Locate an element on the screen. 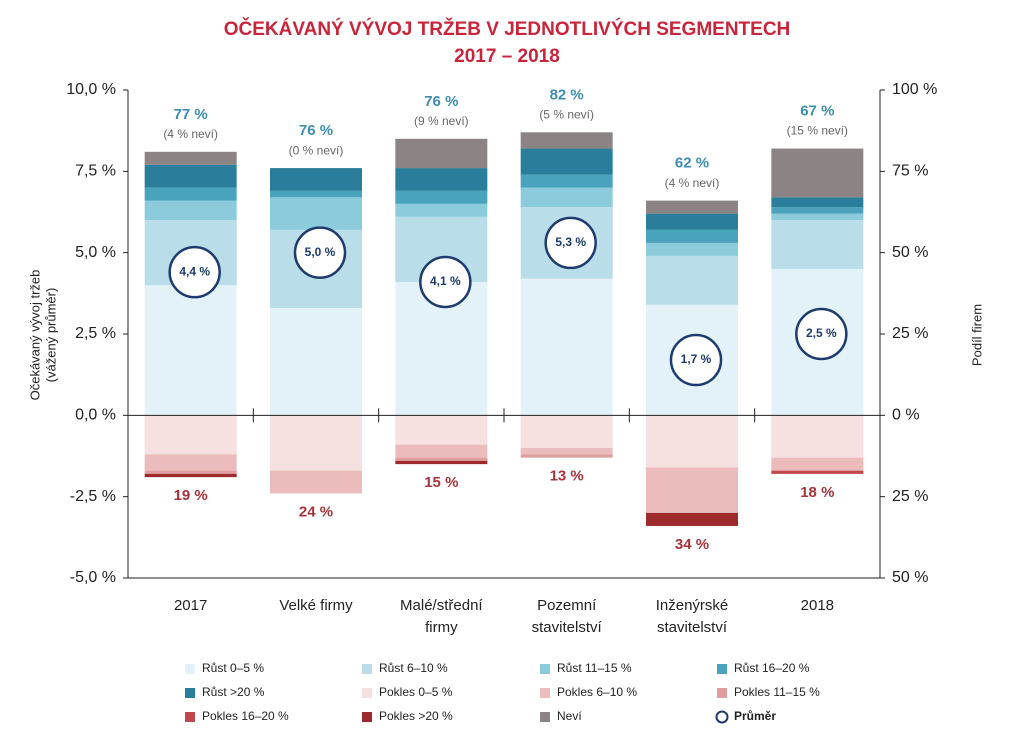 The width and height of the screenshot is (1026, 756). y2-tick-label: 100 % is located at coordinates (914, 89).